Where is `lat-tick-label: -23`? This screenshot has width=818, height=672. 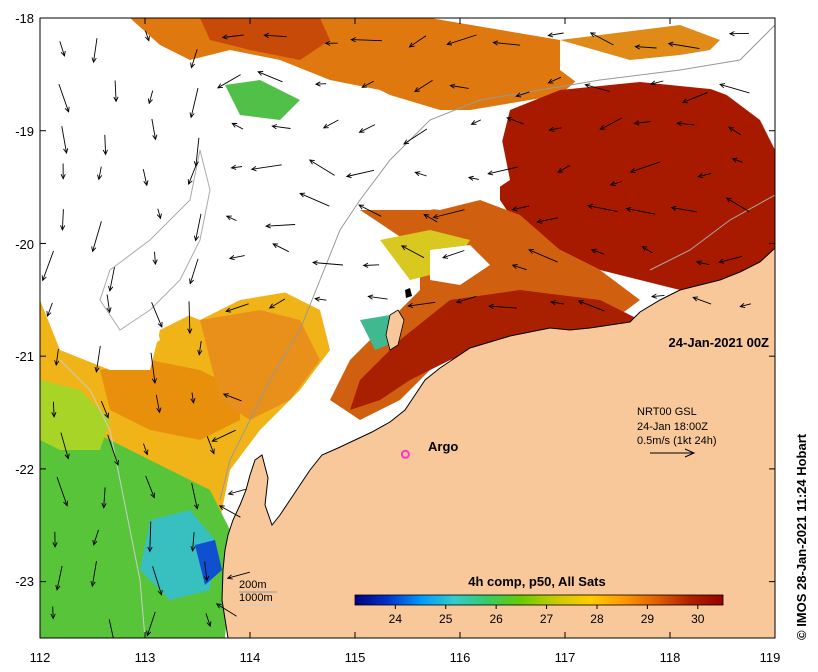
lat-tick-label: -23 is located at coordinates (24, 581).